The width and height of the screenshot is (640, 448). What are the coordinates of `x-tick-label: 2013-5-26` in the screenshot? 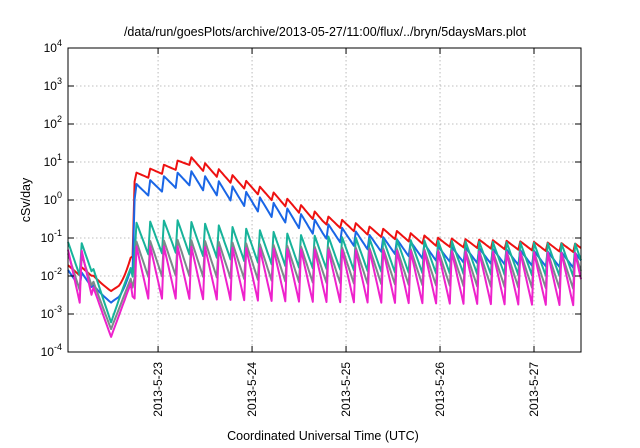 It's located at (440, 389).